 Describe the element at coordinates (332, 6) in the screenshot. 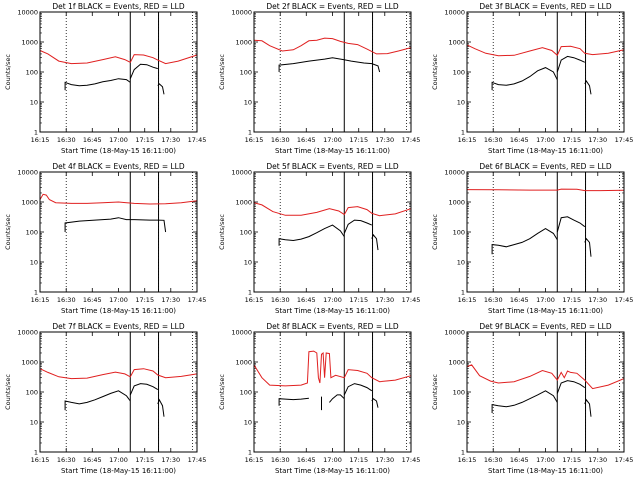

I see `chart-title: Det 2f BLACK = Events, RED = LLD` at that location.